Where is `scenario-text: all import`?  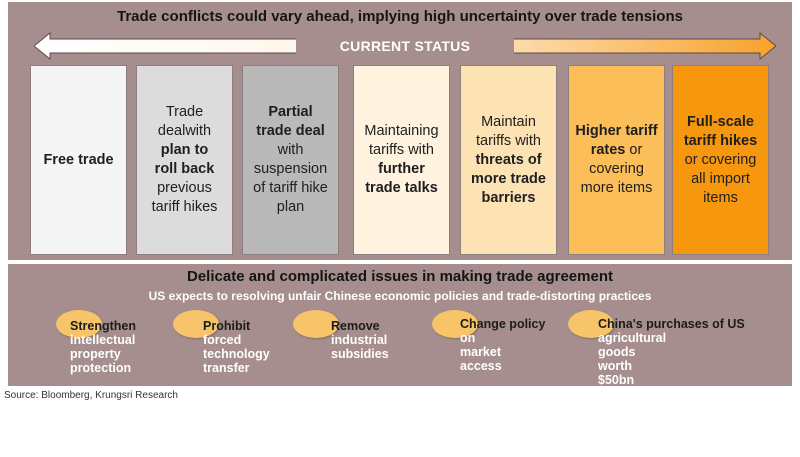
scenario-text: all import is located at coordinates (720, 178).